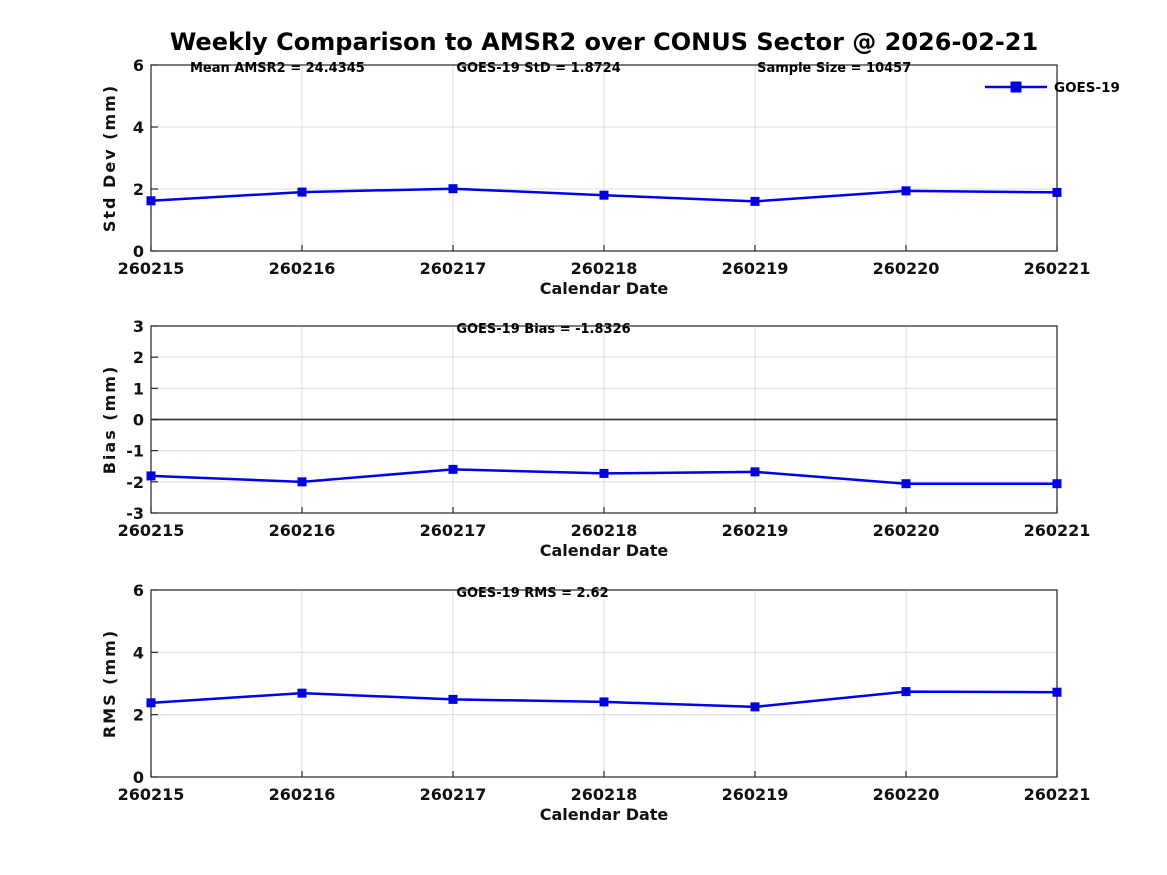  Describe the element at coordinates (277, 68) in the screenshot. I see `annotation-text: Mean AMSR2 = 24.4345` at that location.